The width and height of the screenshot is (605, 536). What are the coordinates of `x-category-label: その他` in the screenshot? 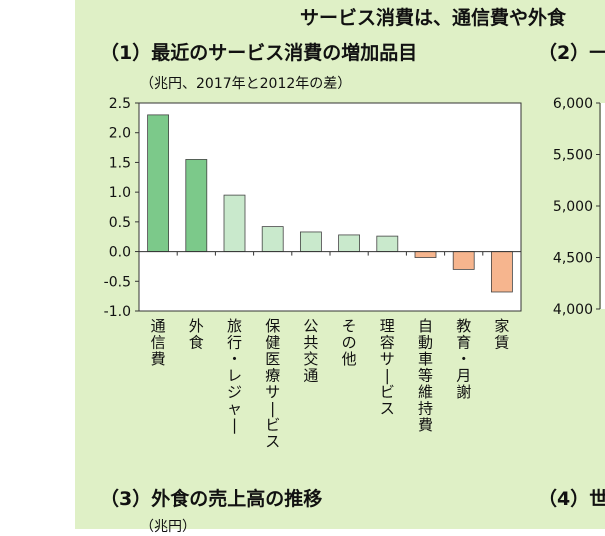 It's located at (349, 342).